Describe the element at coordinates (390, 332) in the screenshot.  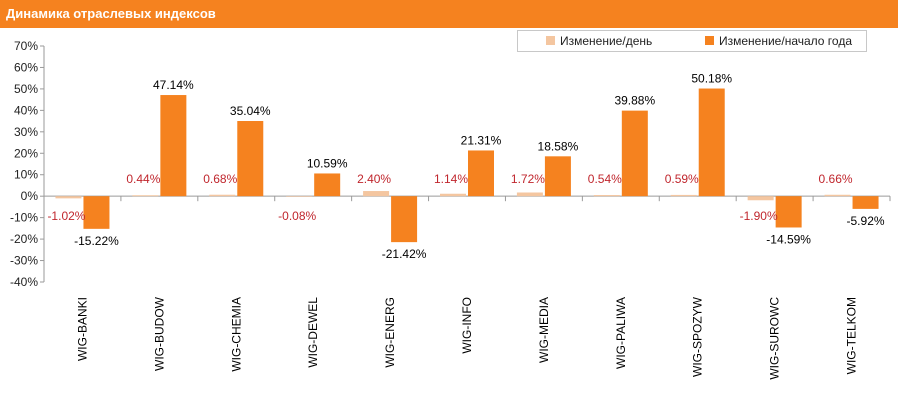
I see `category-label: WIG-ENERG` at that location.